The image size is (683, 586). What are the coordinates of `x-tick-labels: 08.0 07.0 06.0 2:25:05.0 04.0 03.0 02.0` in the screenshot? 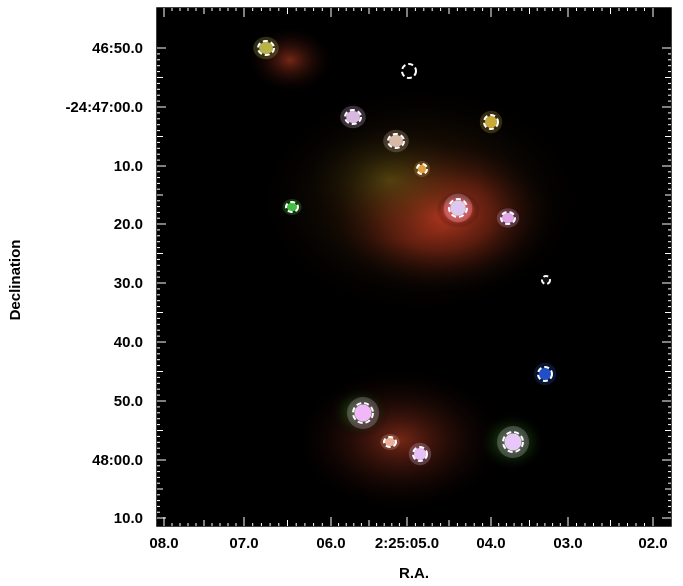 It's located at (408, 543).